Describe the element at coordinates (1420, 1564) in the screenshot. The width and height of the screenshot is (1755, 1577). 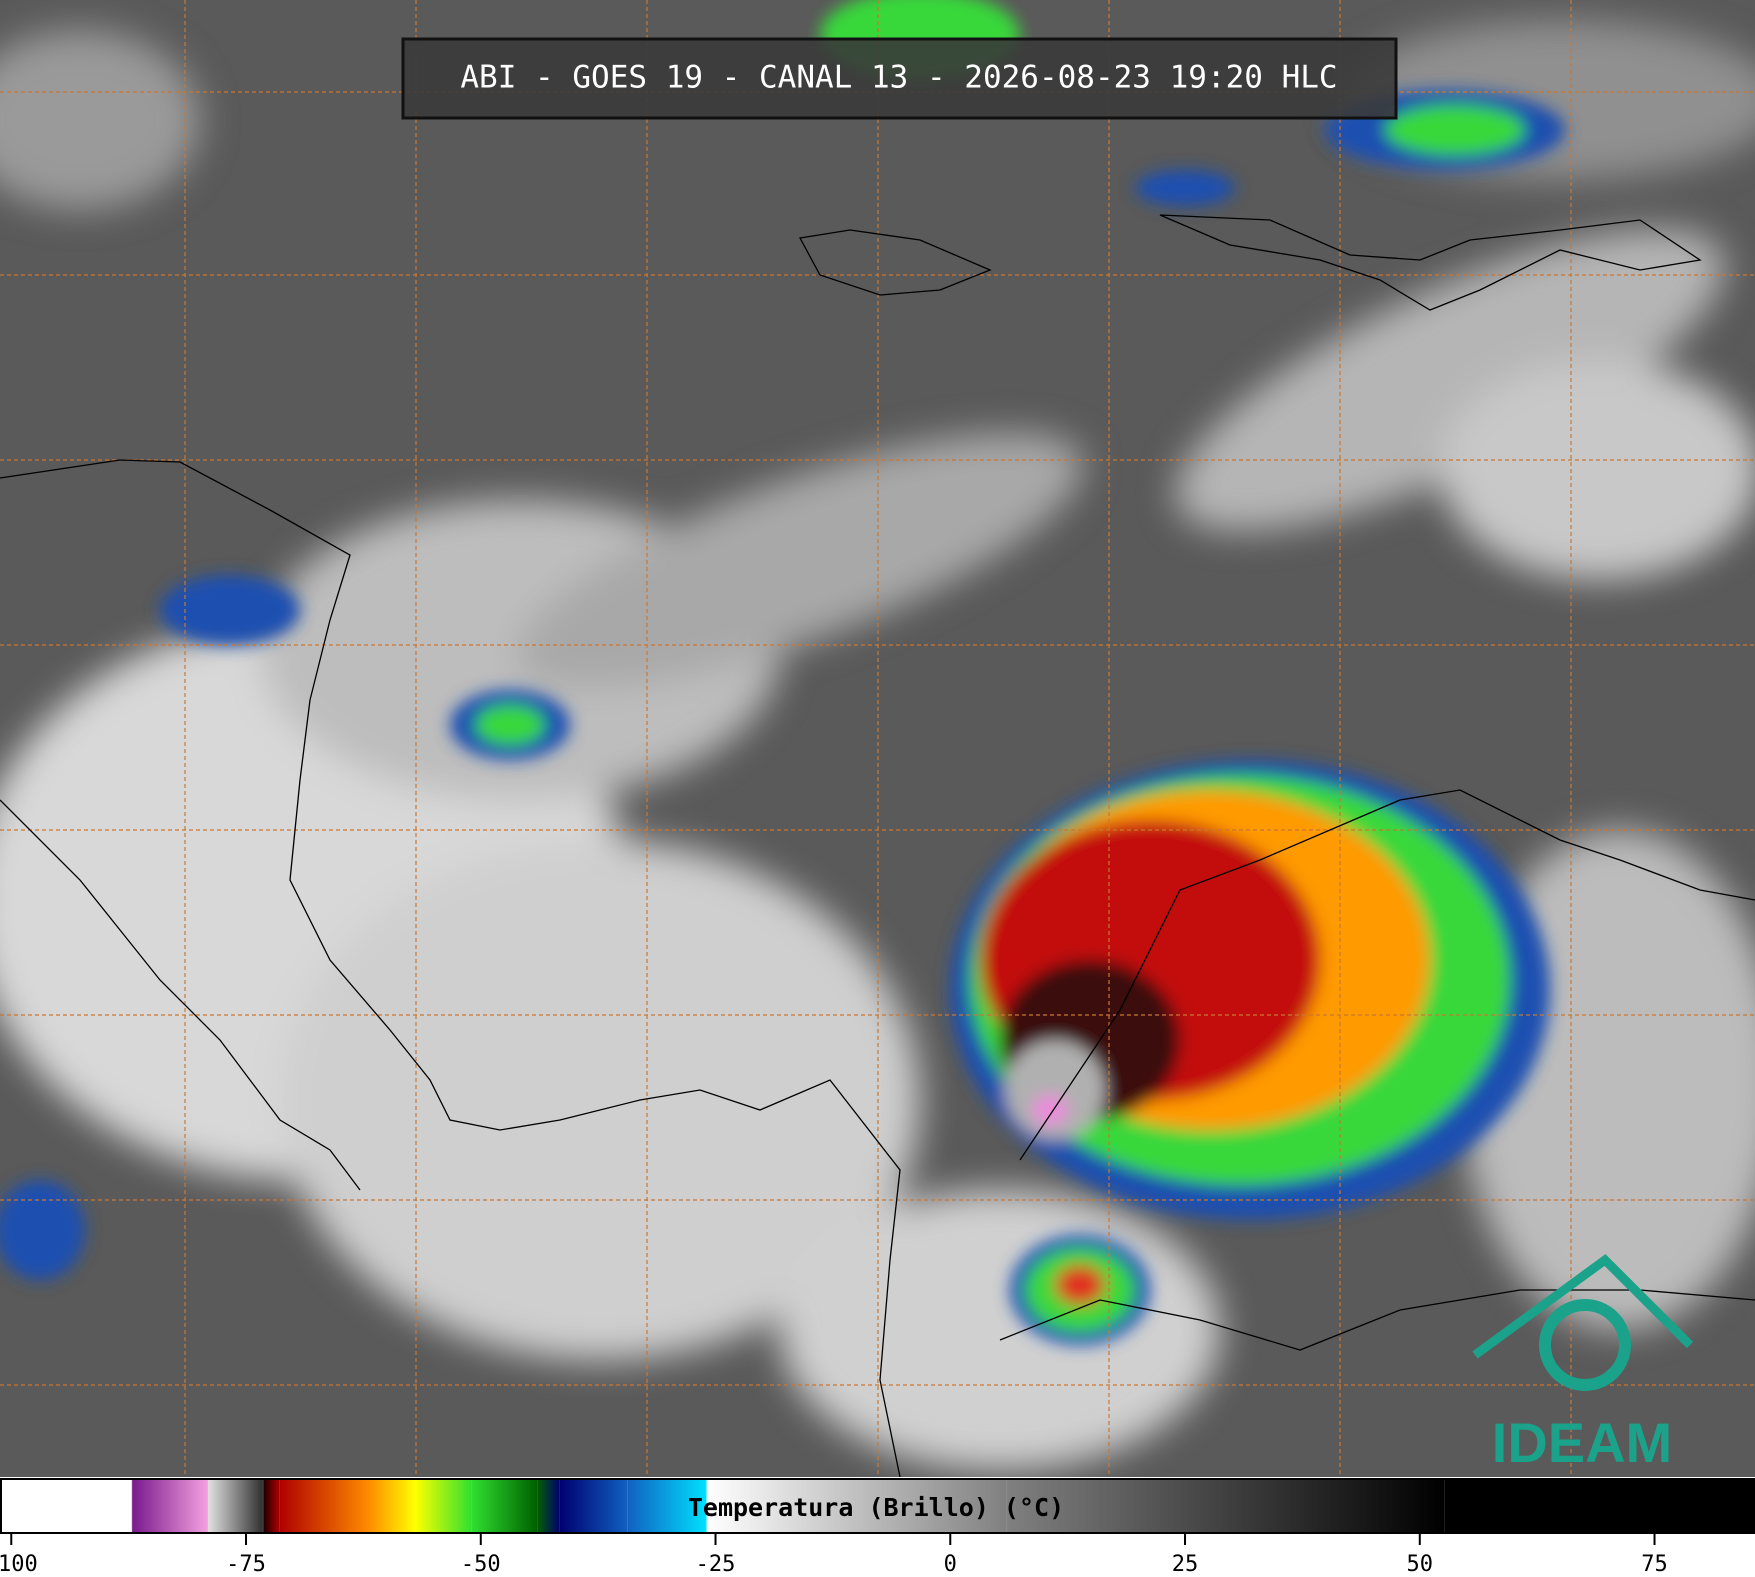
I see `tick-label: 50` at that location.